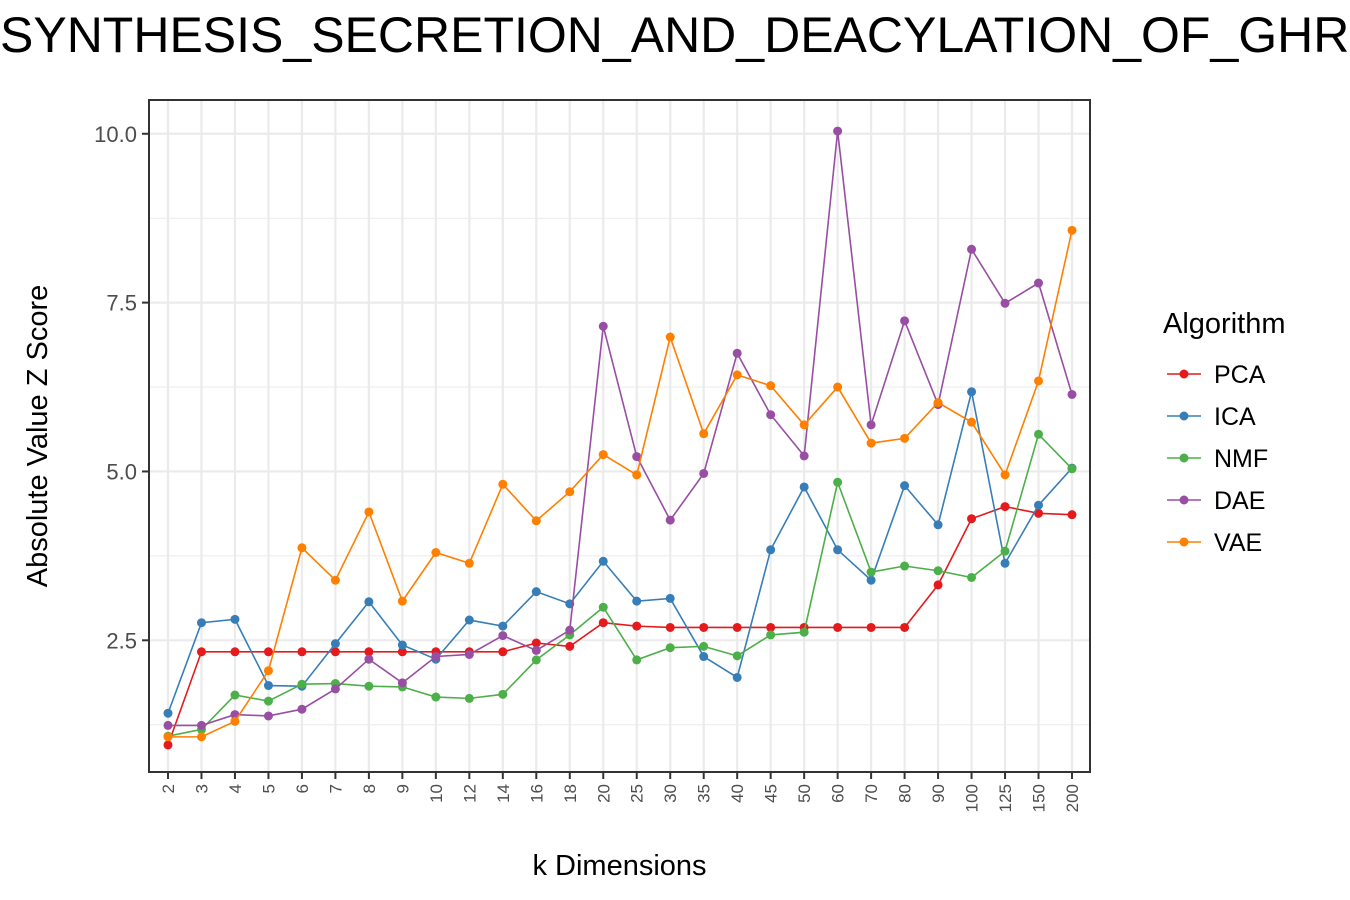 The height and width of the screenshot is (900, 1350). Describe the element at coordinates (1072, 798) in the screenshot. I see `x-tick-label: 200` at that location.